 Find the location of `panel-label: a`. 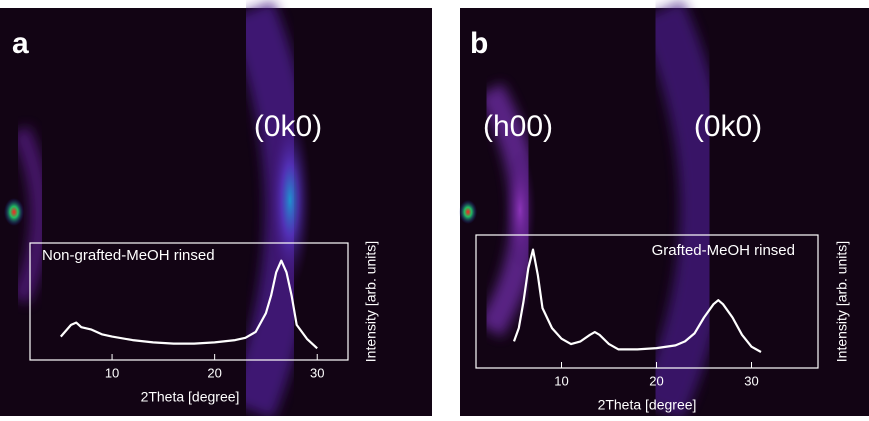

panel-label: a is located at coordinates (20, 43).